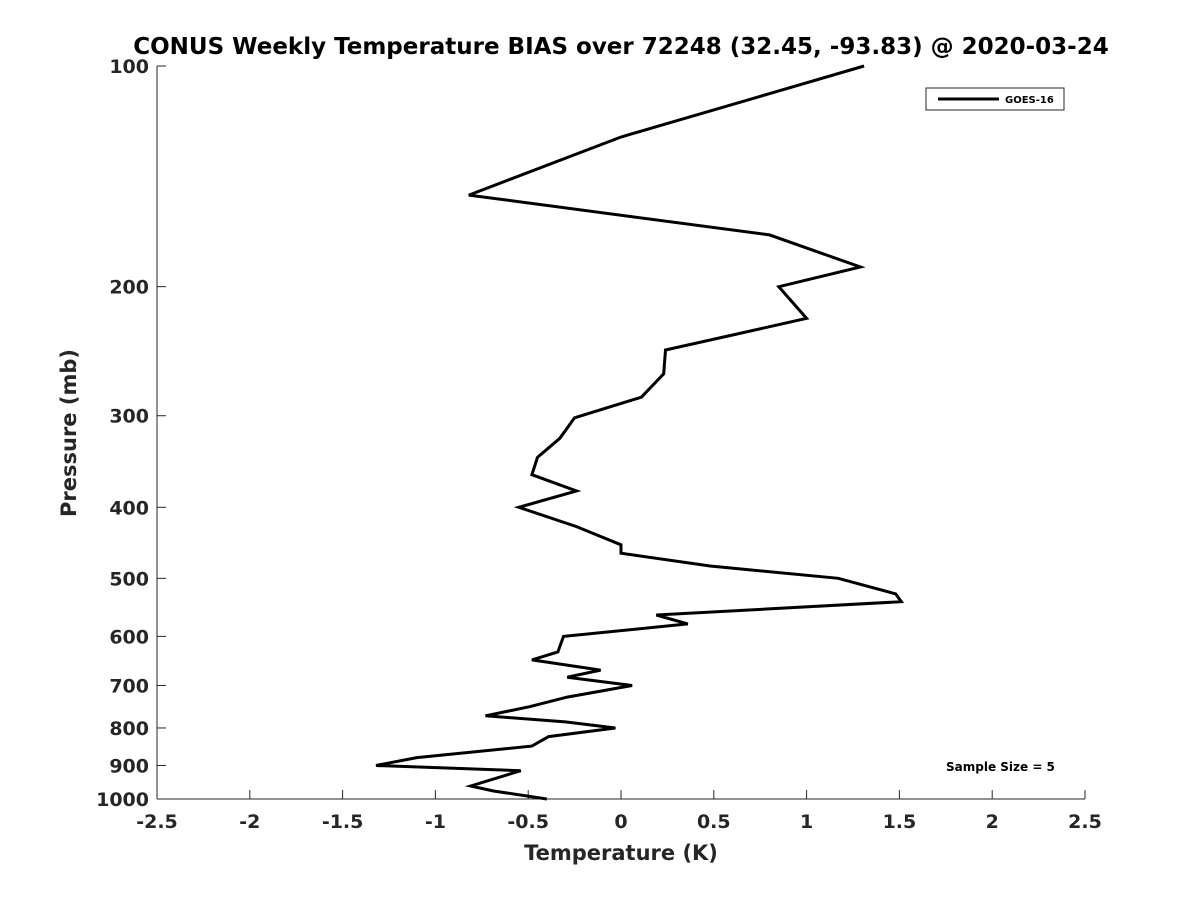  I want to click on y-tick-label: 800, so click(129, 729).